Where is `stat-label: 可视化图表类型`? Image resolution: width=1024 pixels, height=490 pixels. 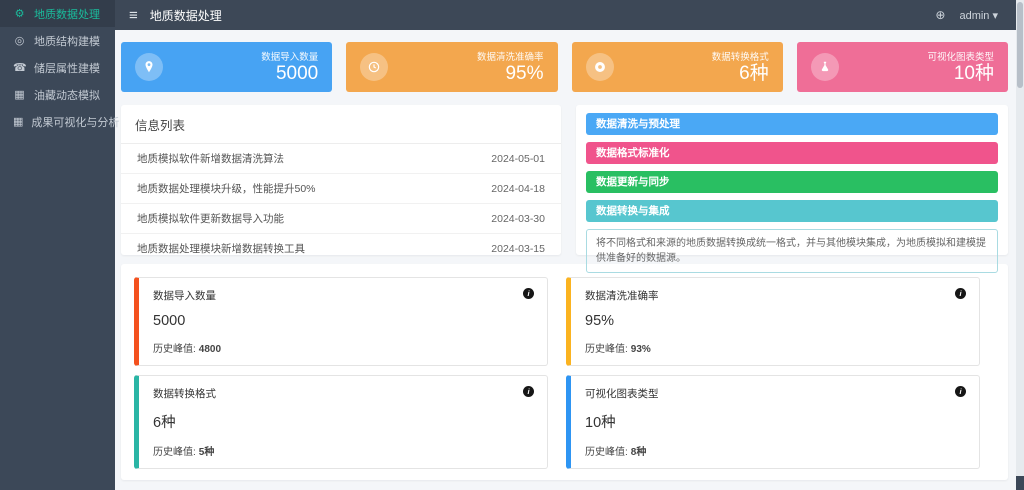
stat-label: 可视化图表类型 is located at coordinates (960, 58).